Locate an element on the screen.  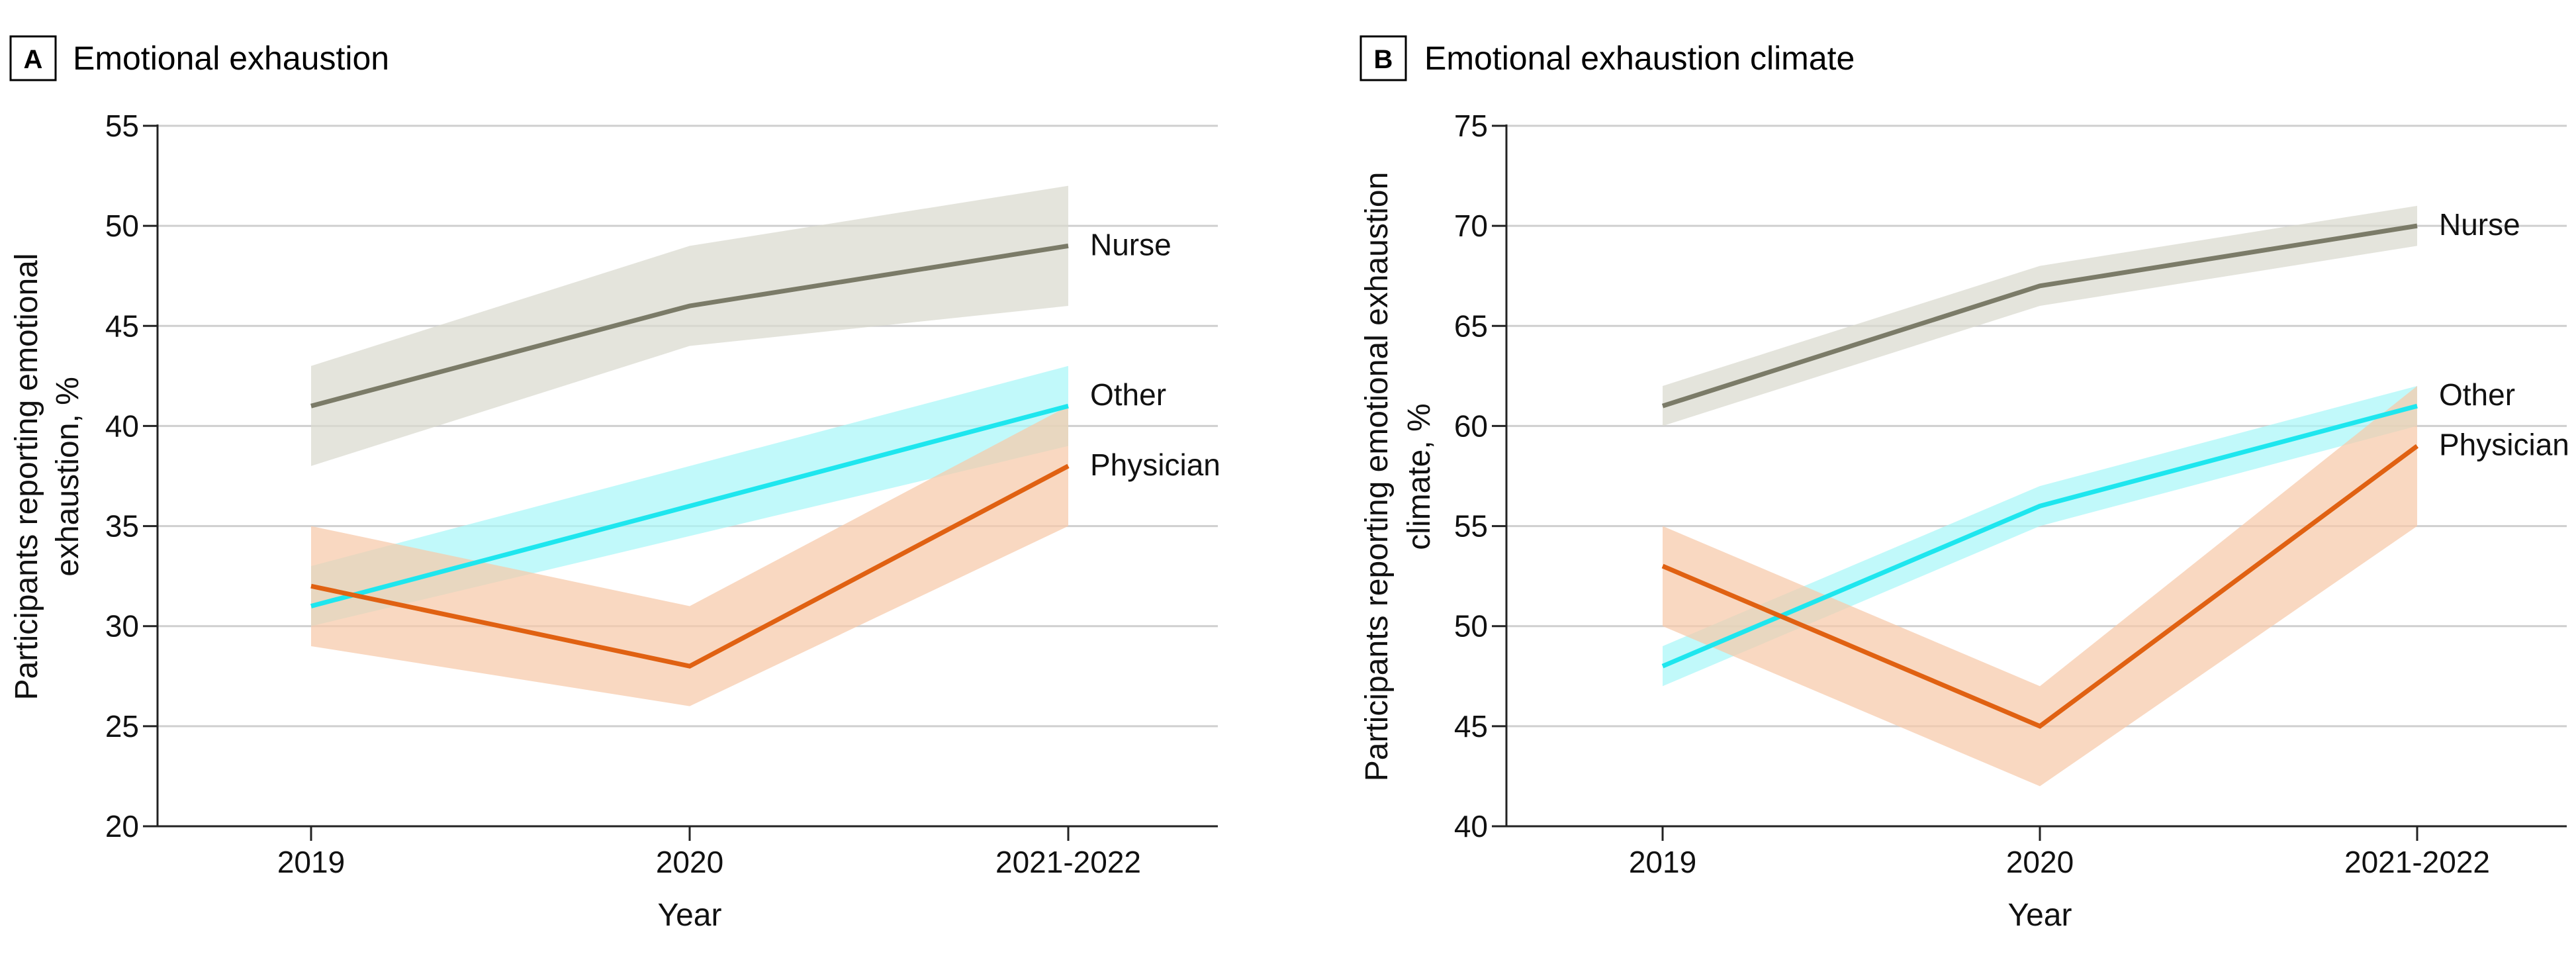
y-tick-label: 70 is located at coordinates (1471, 226).